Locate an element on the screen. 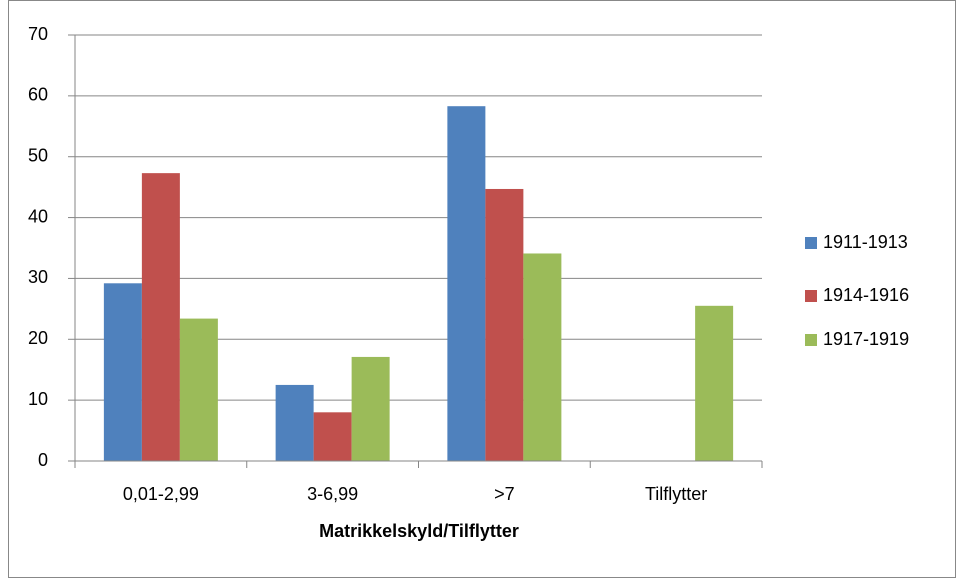 The image size is (957, 579). y-tick-label: 60 is located at coordinates (38, 95).